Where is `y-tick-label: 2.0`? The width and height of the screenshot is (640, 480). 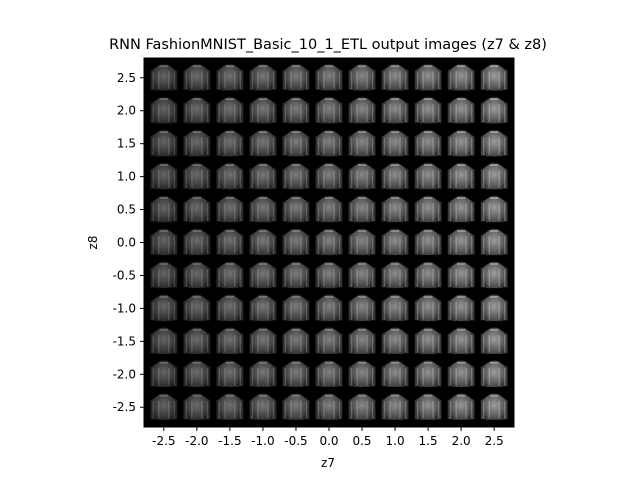
y-tick-label: 2.0 is located at coordinates (126, 111).